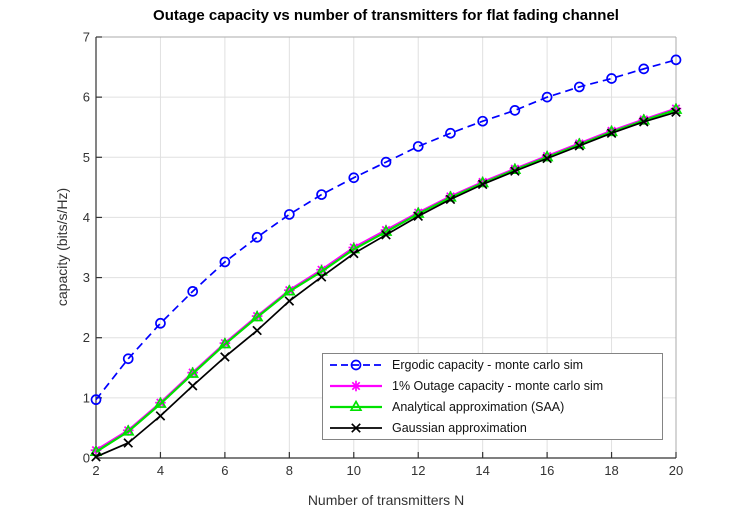 This screenshot has height=514, width=747. I want to click on svg-text: 12, so click(418, 470).